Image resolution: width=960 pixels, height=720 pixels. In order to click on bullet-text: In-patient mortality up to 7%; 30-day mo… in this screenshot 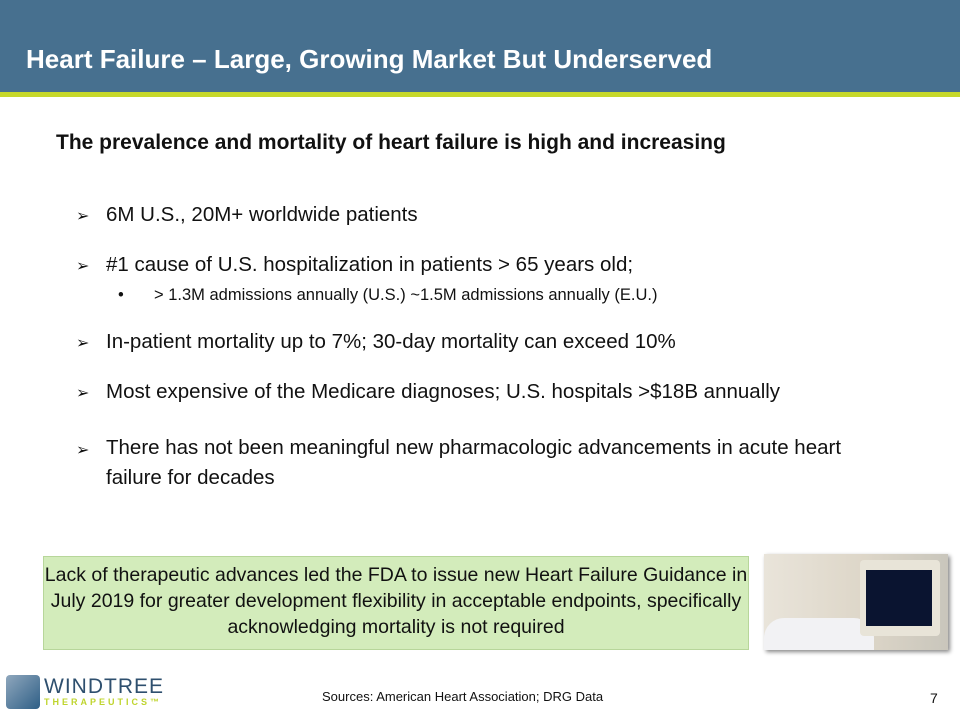, I will do `click(391, 341)`.